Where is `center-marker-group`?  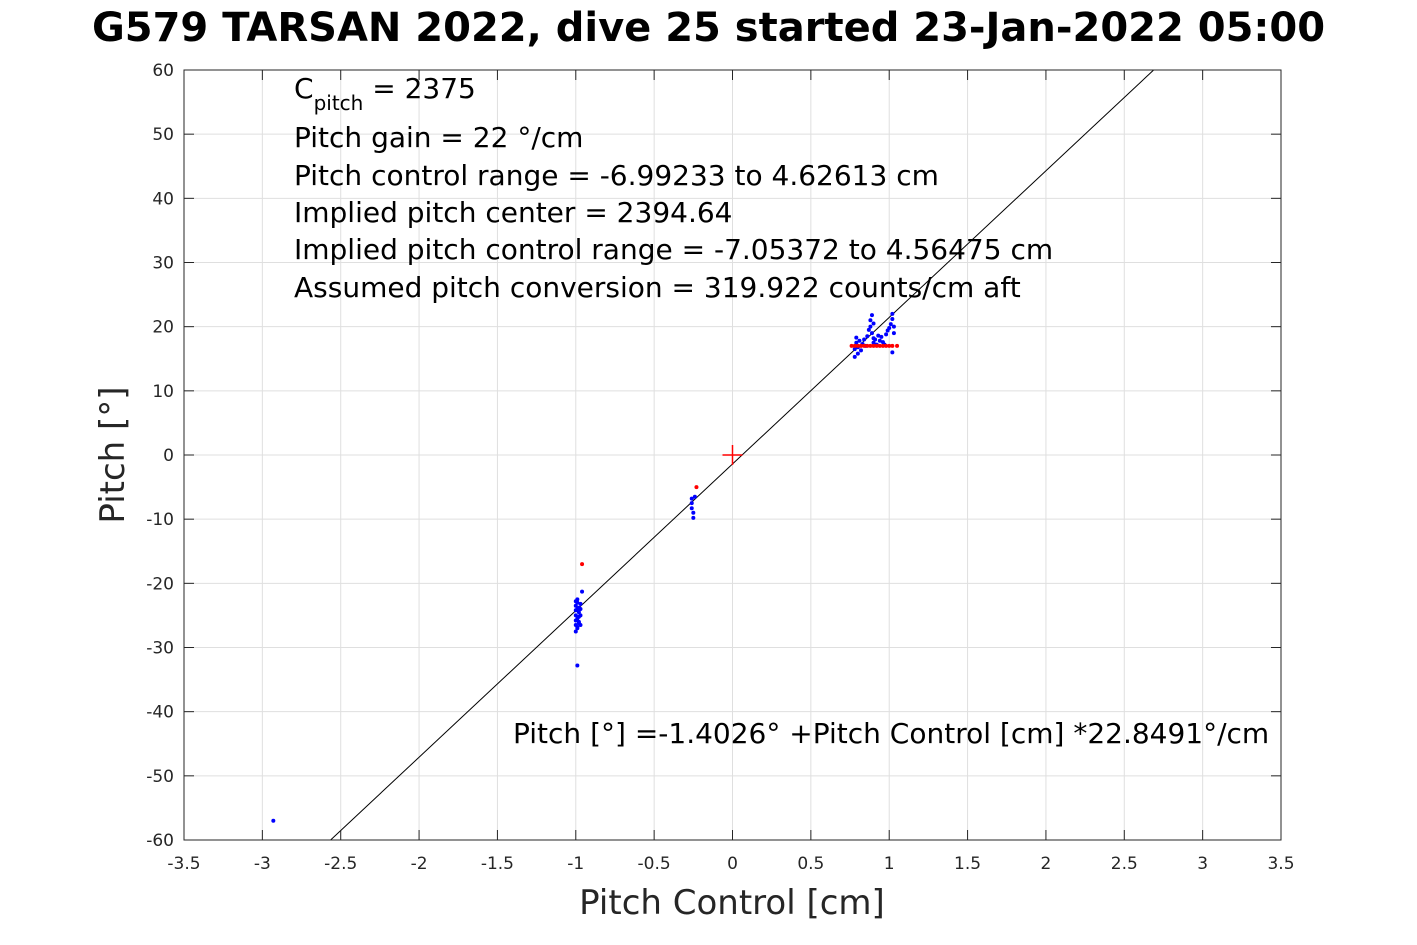
center-marker-group is located at coordinates (732, 455).